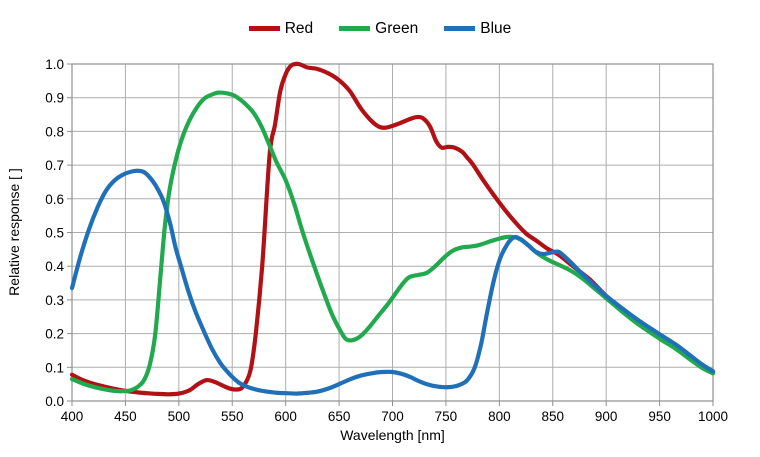 This screenshot has width=760, height=457. Describe the element at coordinates (264, 29) in the screenshot. I see `red-line-swatch-icon` at that location.